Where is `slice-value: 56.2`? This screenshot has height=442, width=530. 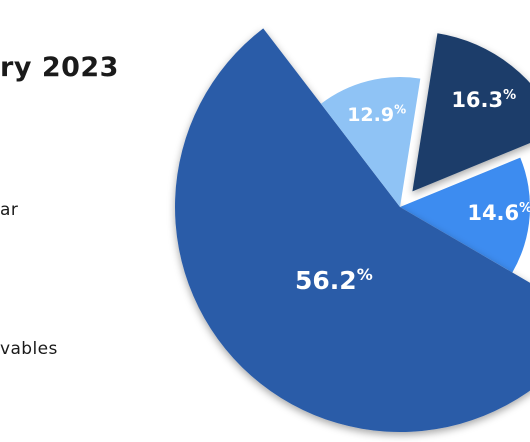
slice-value: 56.2 is located at coordinates (326, 280).